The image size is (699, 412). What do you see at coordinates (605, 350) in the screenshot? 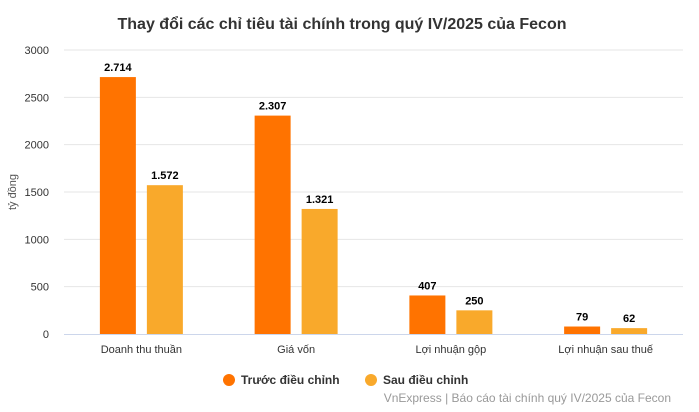
I see `x-category-label: Lợi nhuận sau thuế` at bounding box center [605, 350].